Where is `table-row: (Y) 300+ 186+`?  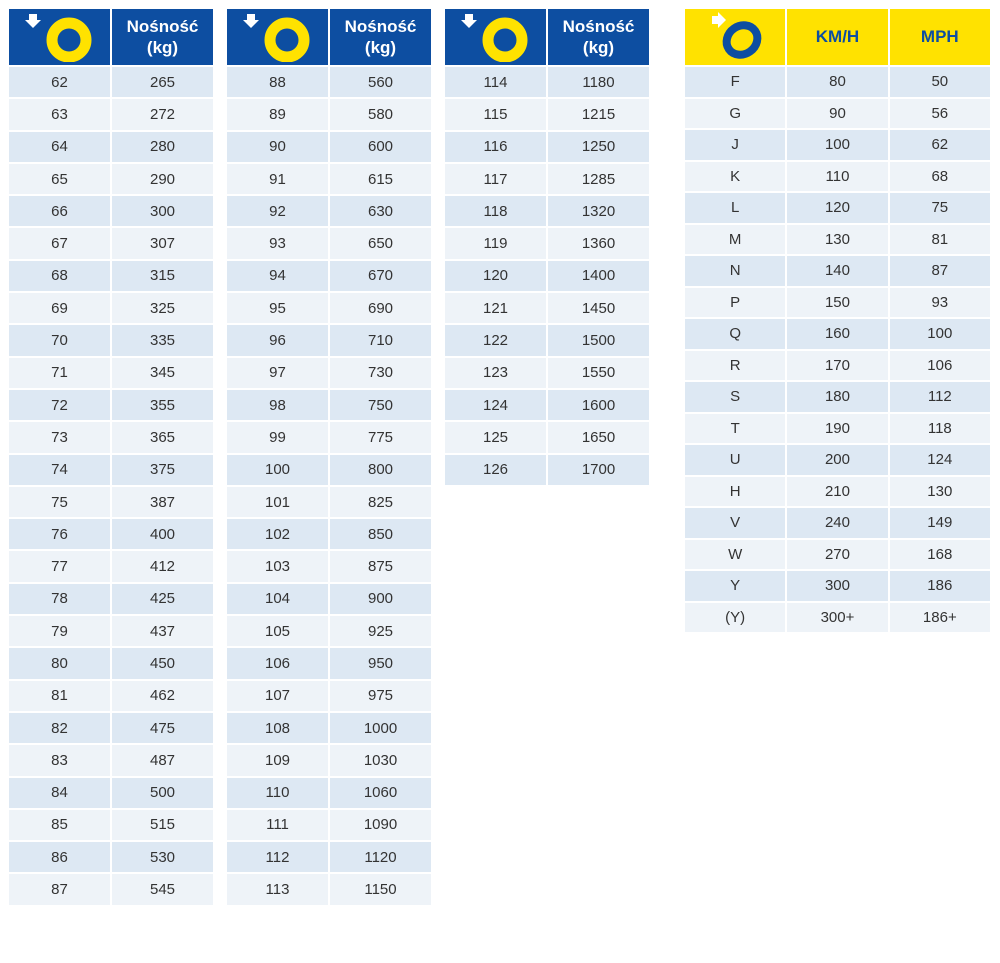
table-row: (Y) 300+ 186+ is located at coordinates (837, 616).